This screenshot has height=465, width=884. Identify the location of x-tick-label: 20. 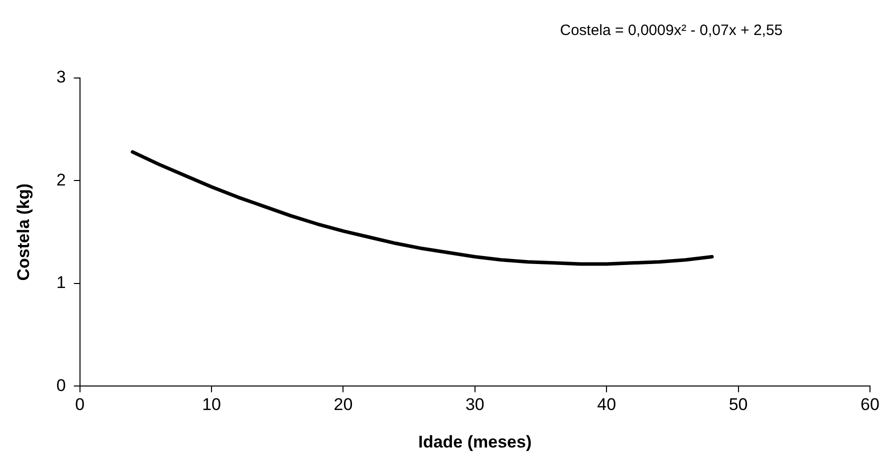
(343, 404).